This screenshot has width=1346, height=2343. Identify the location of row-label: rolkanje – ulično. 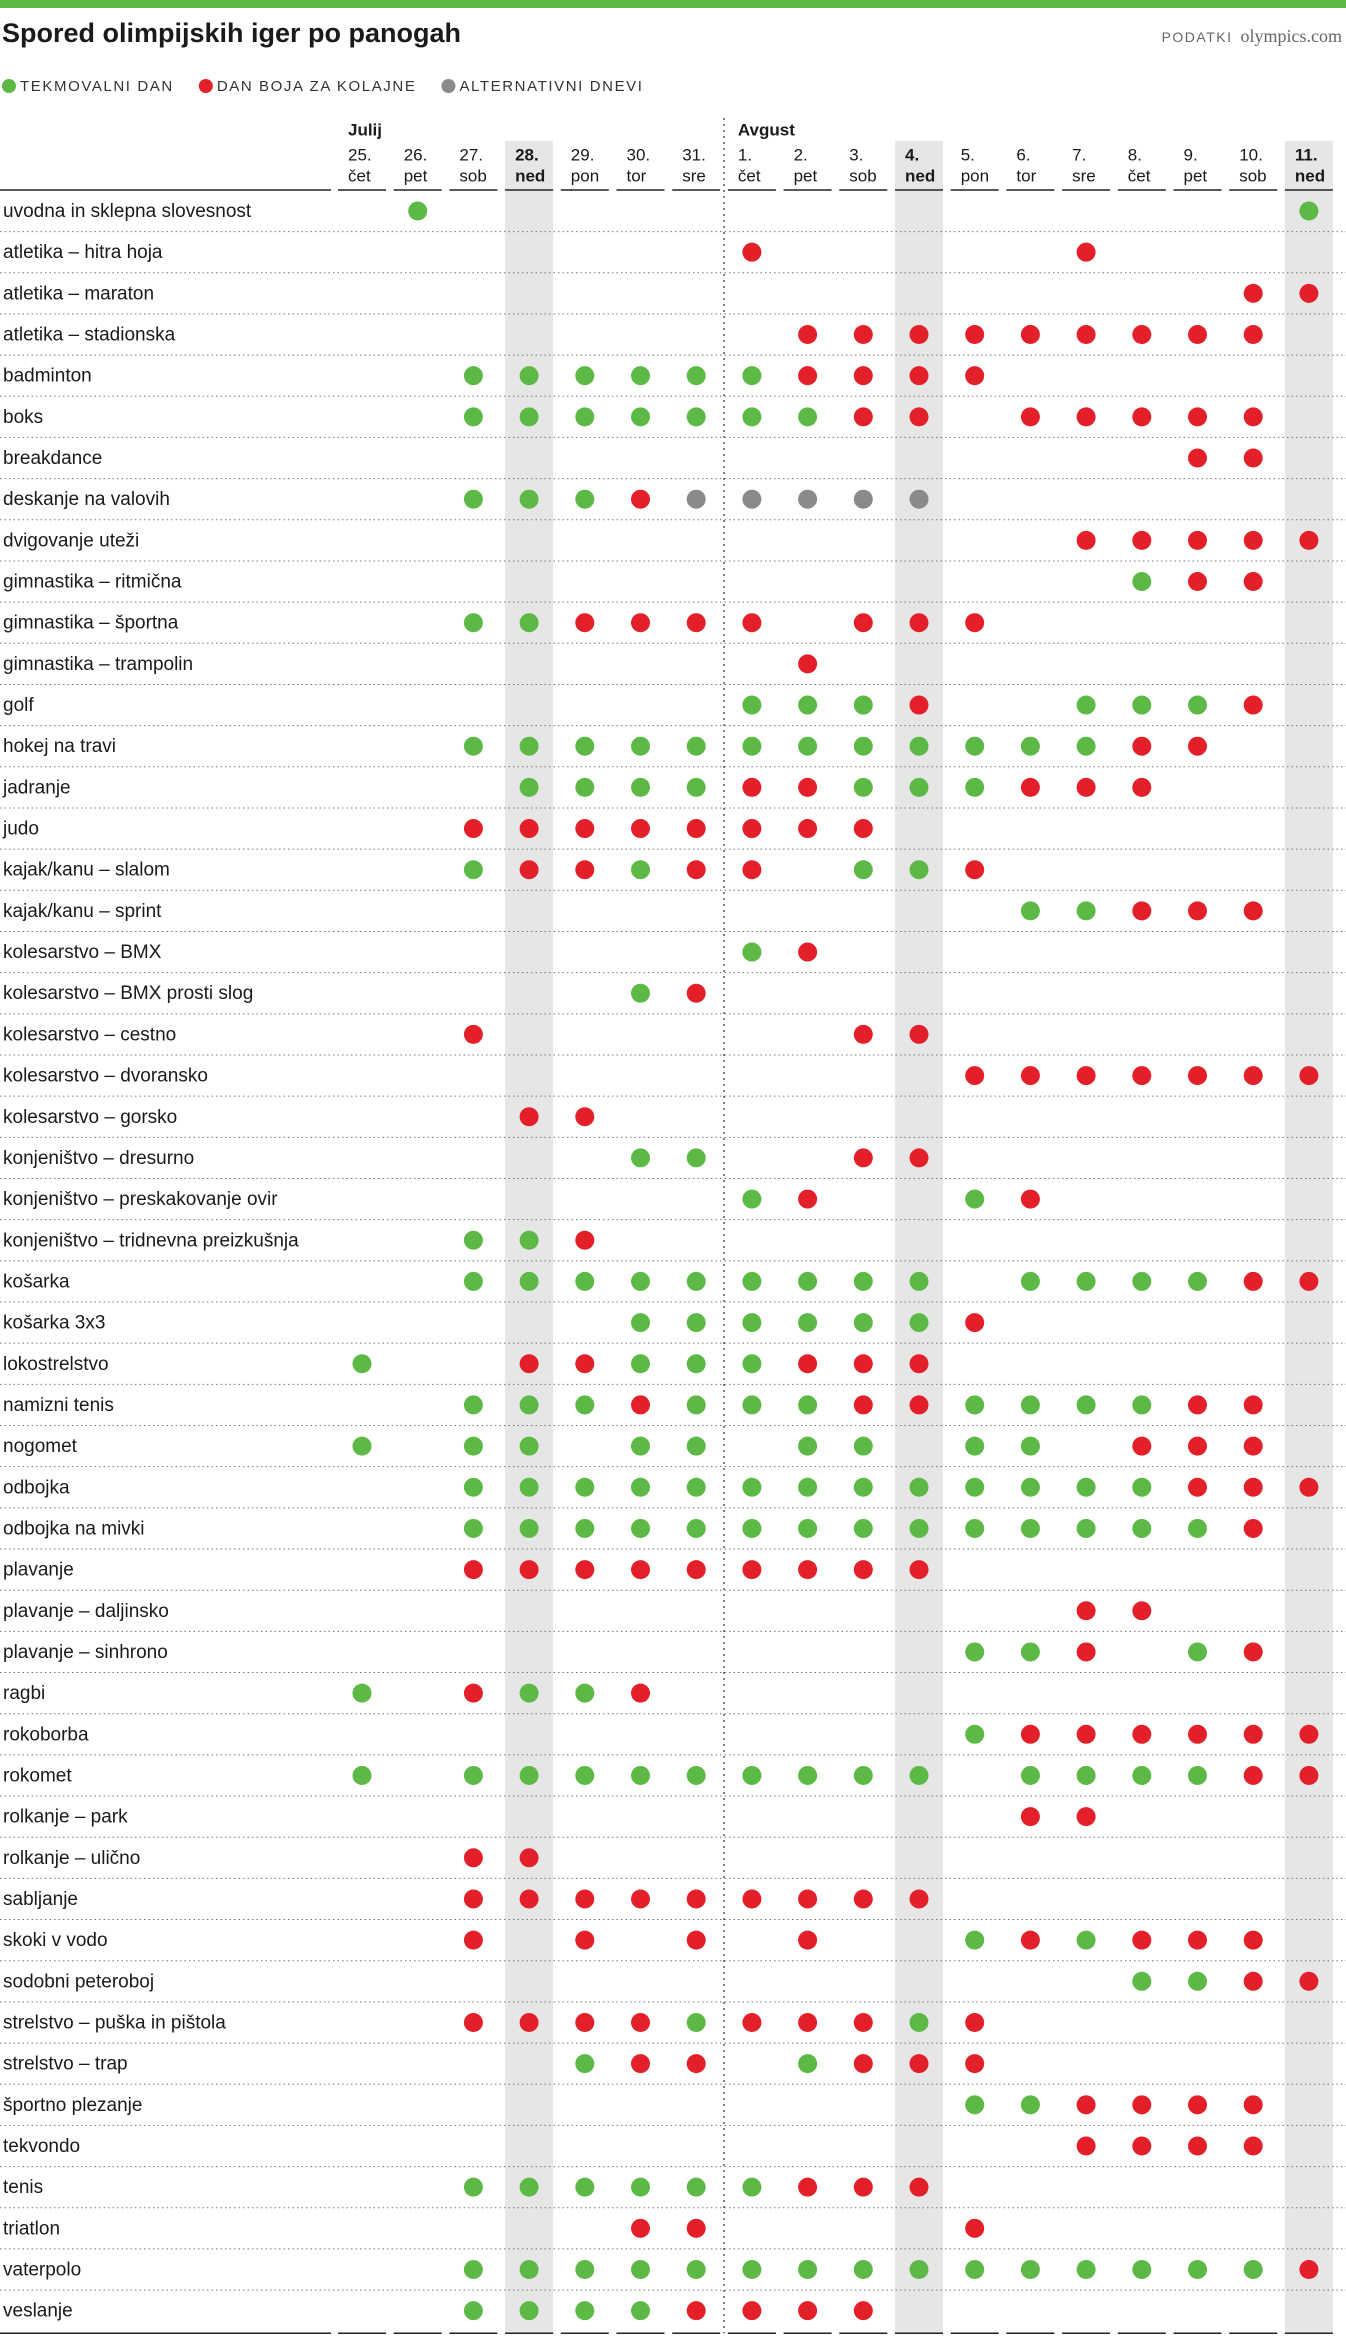
(71, 1858).